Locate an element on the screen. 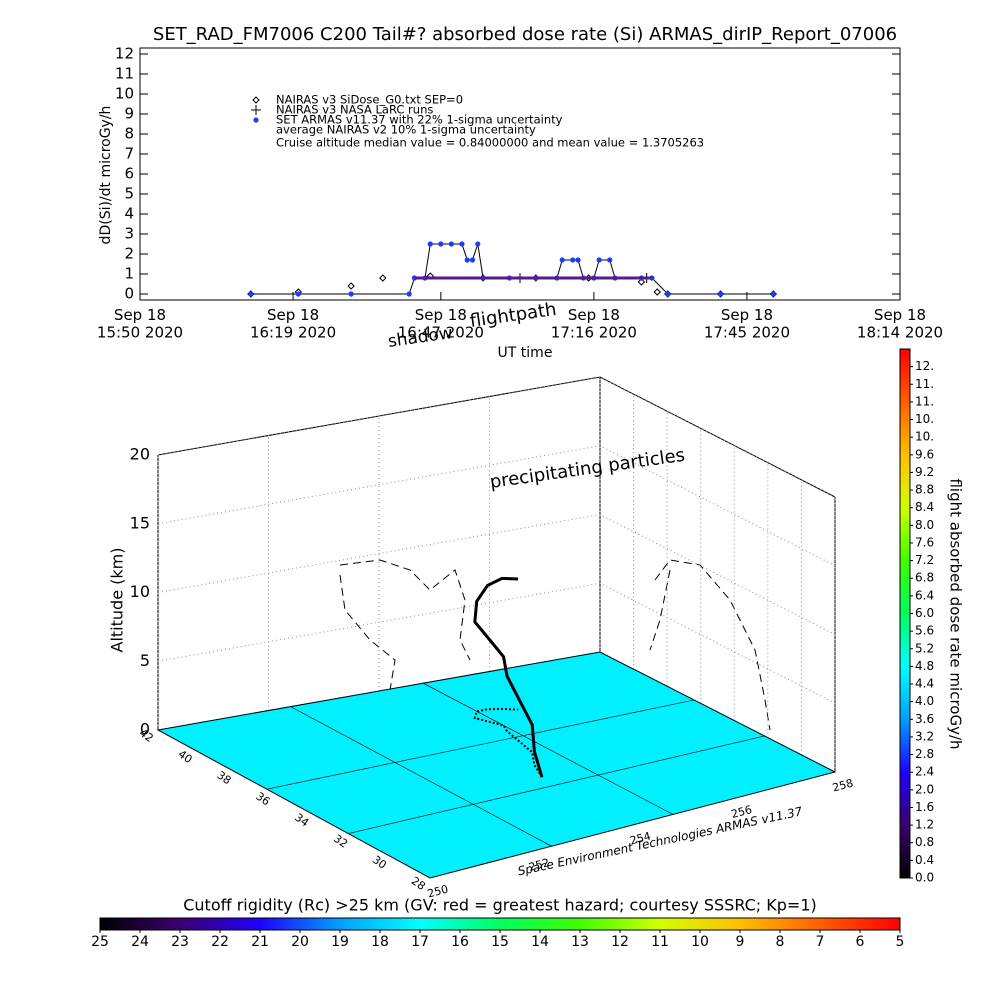 Image resolution: width=1000 pixels, height=1000 pixels. x-tick-label: Sep 18 18:14 2020 is located at coordinates (900, 323).